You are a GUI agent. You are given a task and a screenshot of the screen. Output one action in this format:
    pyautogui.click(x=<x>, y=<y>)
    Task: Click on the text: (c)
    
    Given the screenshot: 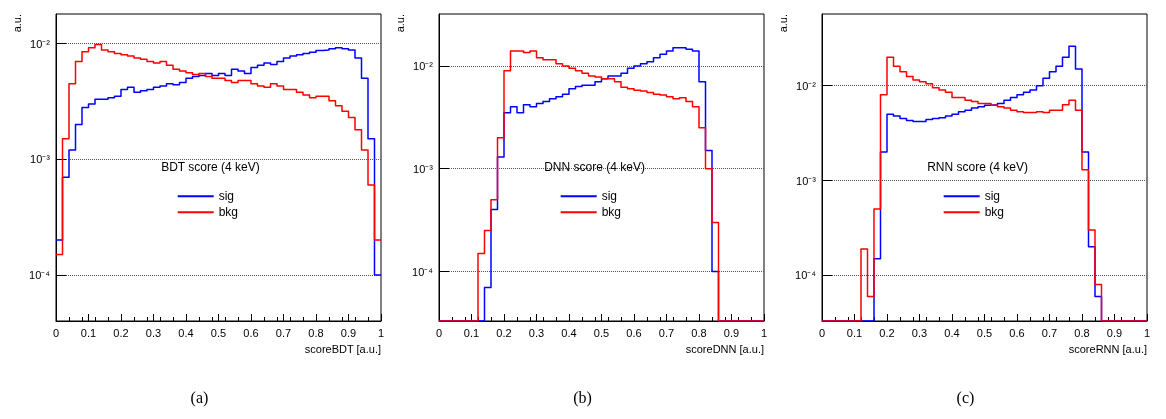 What is the action you would take?
    pyautogui.click(x=965, y=397)
    